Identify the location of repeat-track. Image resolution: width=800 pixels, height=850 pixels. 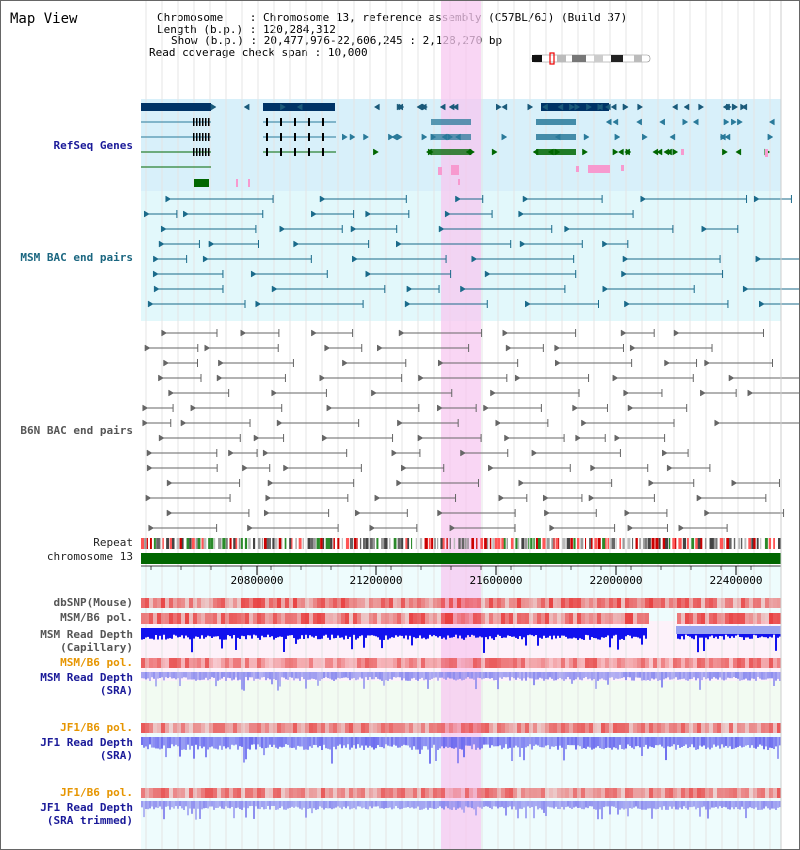
(461, 543).